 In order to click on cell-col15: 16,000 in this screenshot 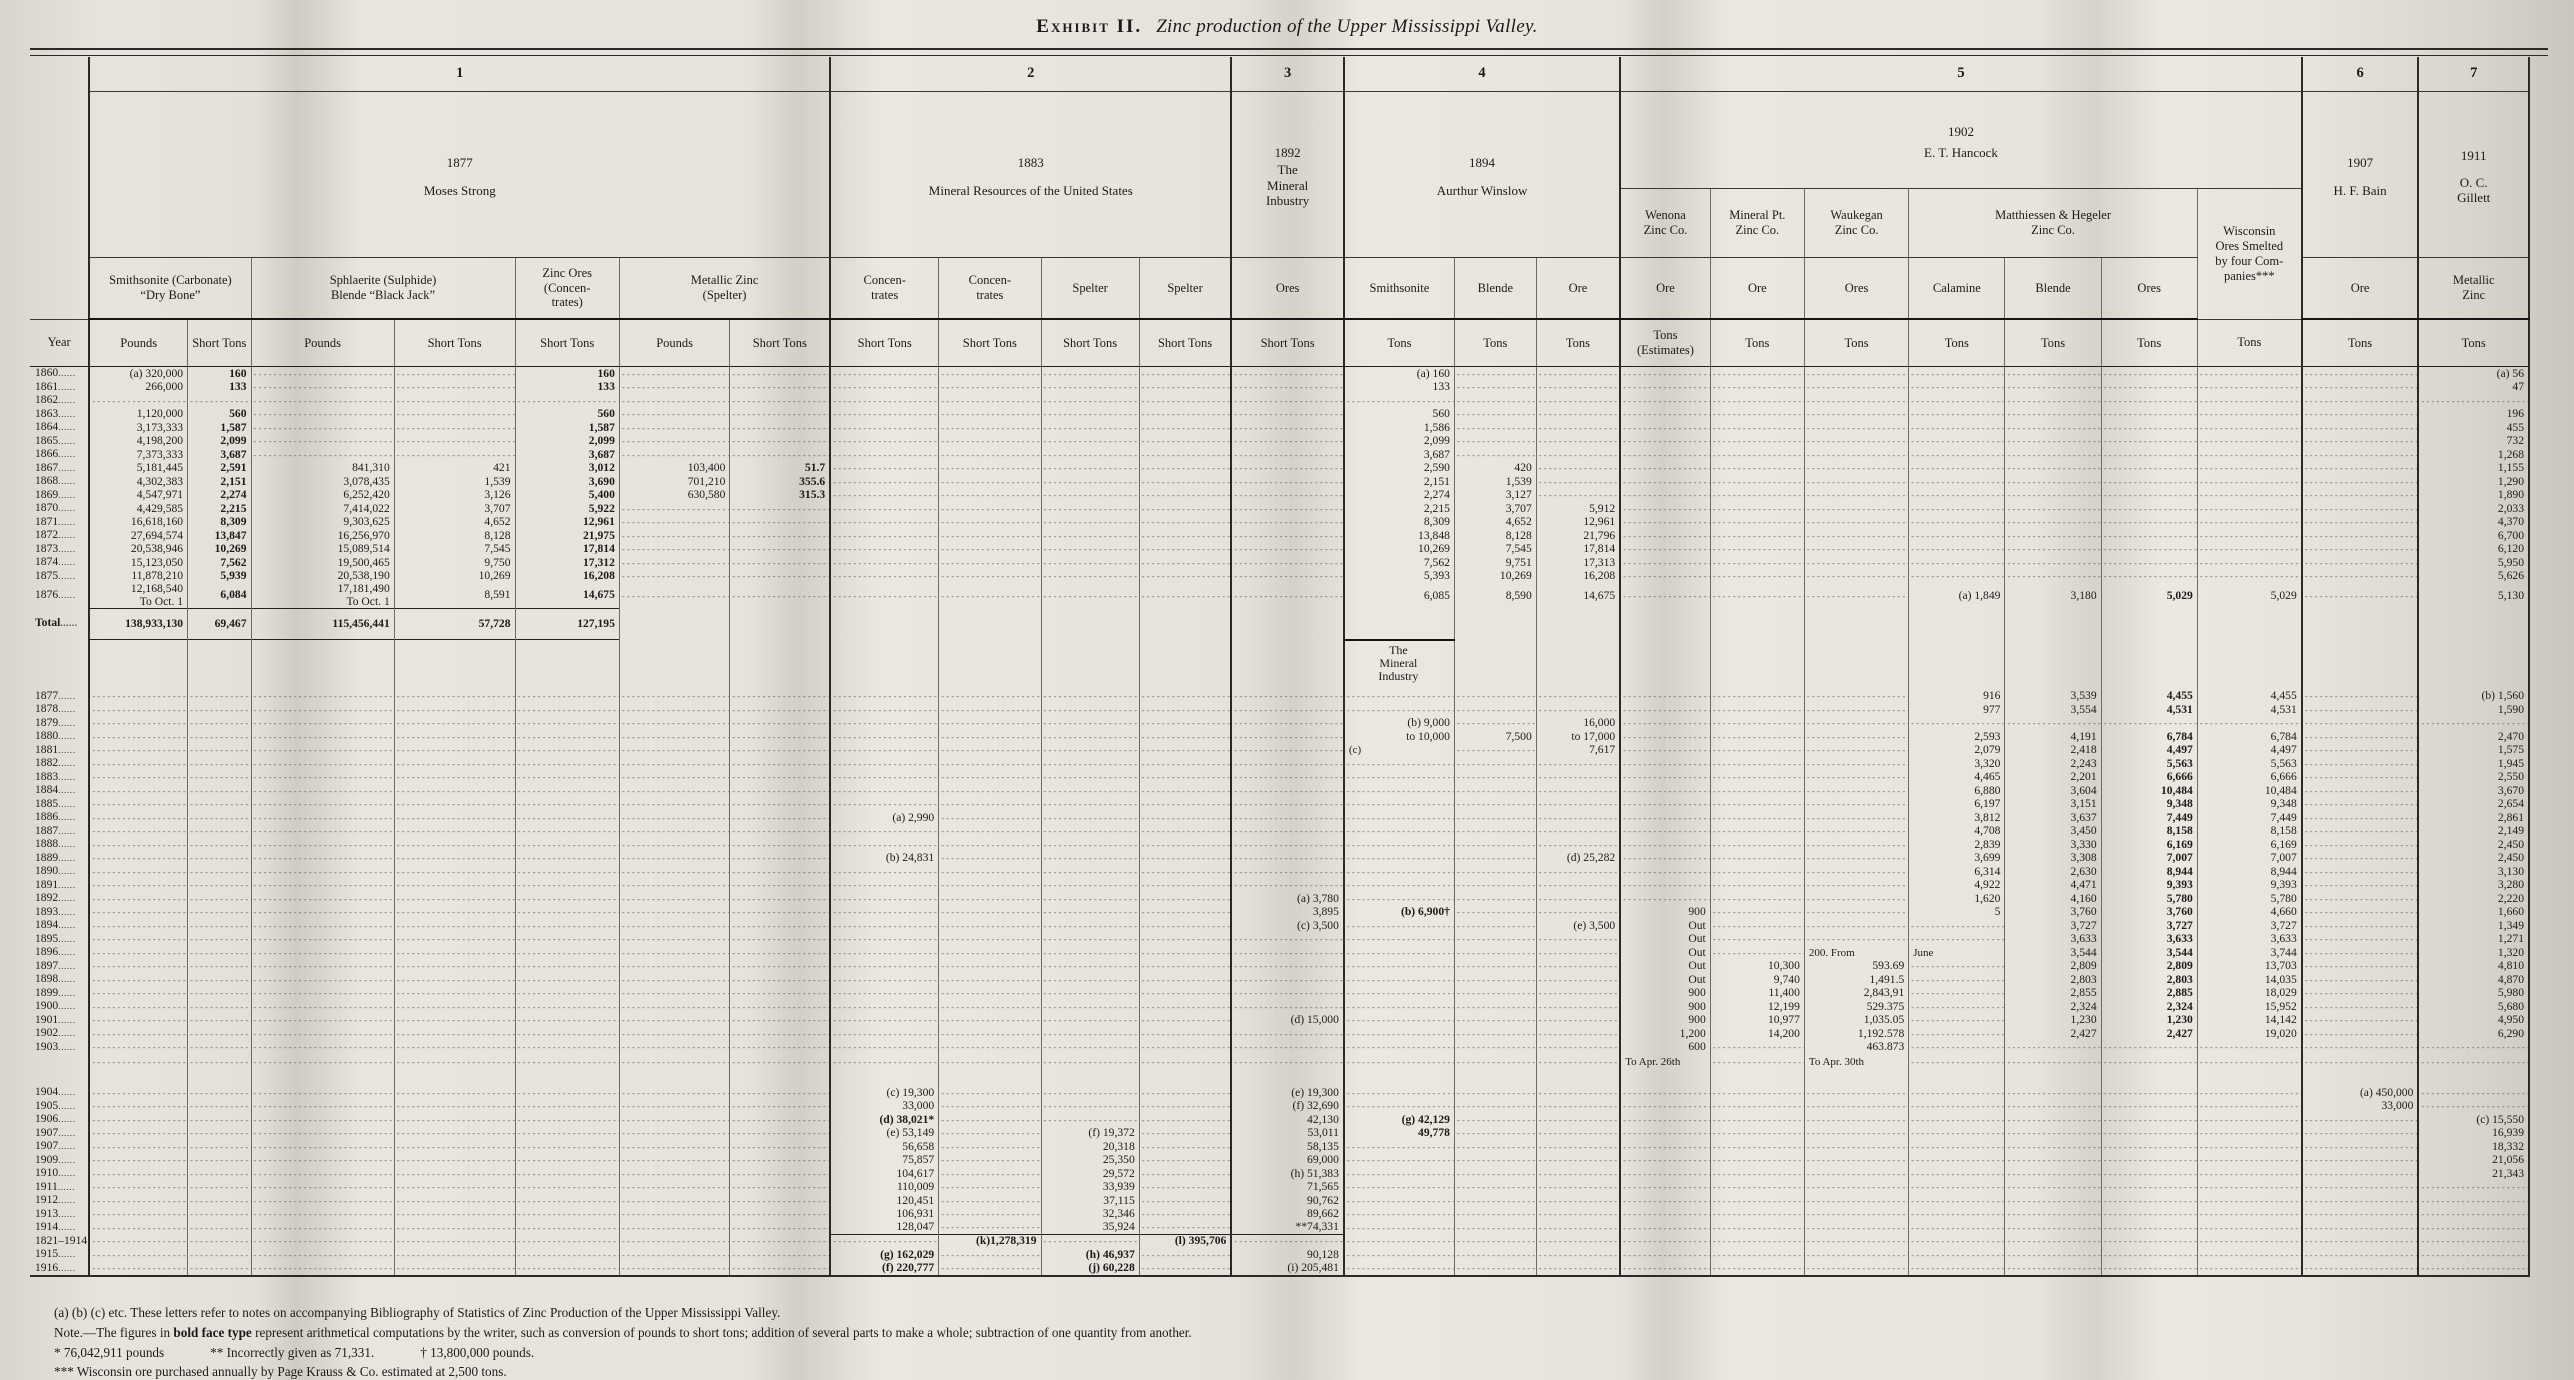, I will do `click(1578, 723)`.